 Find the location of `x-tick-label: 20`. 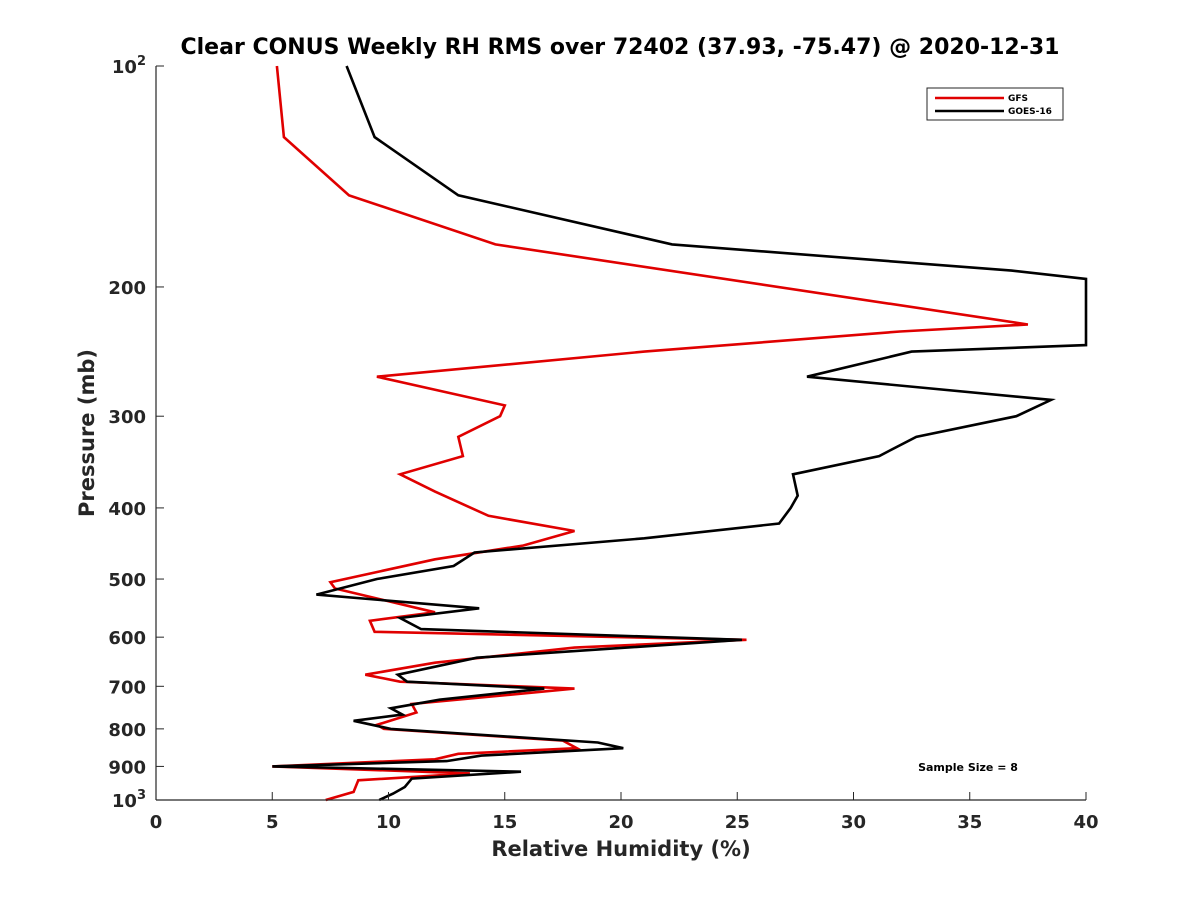

x-tick-label: 20 is located at coordinates (620, 822).